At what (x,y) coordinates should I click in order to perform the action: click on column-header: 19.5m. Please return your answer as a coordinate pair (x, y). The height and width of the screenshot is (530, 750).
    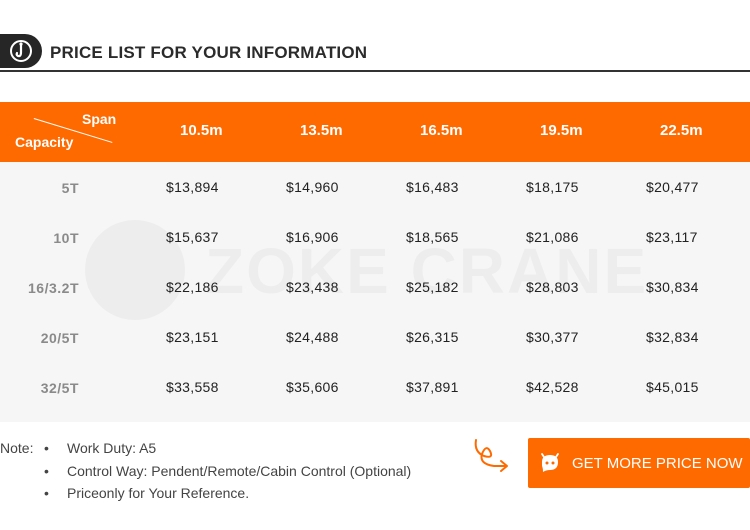
    Looking at the image, I should click on (561, 130).